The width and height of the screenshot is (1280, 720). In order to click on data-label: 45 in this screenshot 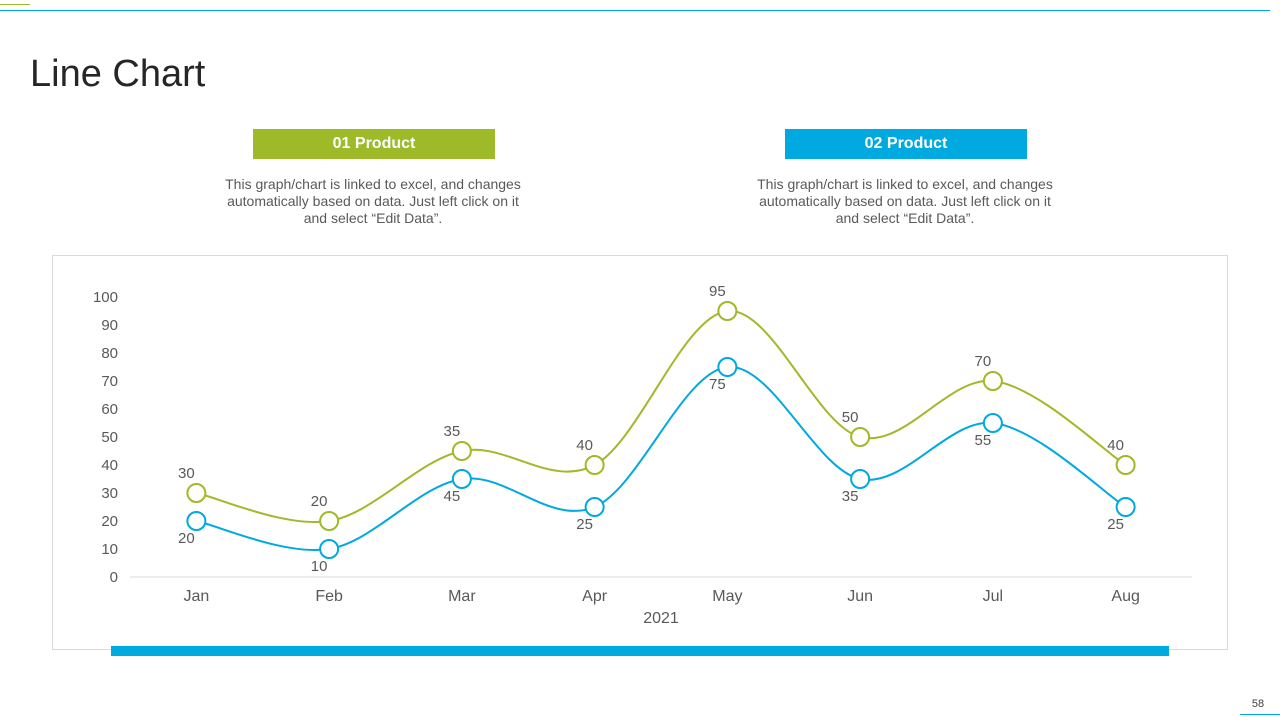, I will do `click(452, 496)`.